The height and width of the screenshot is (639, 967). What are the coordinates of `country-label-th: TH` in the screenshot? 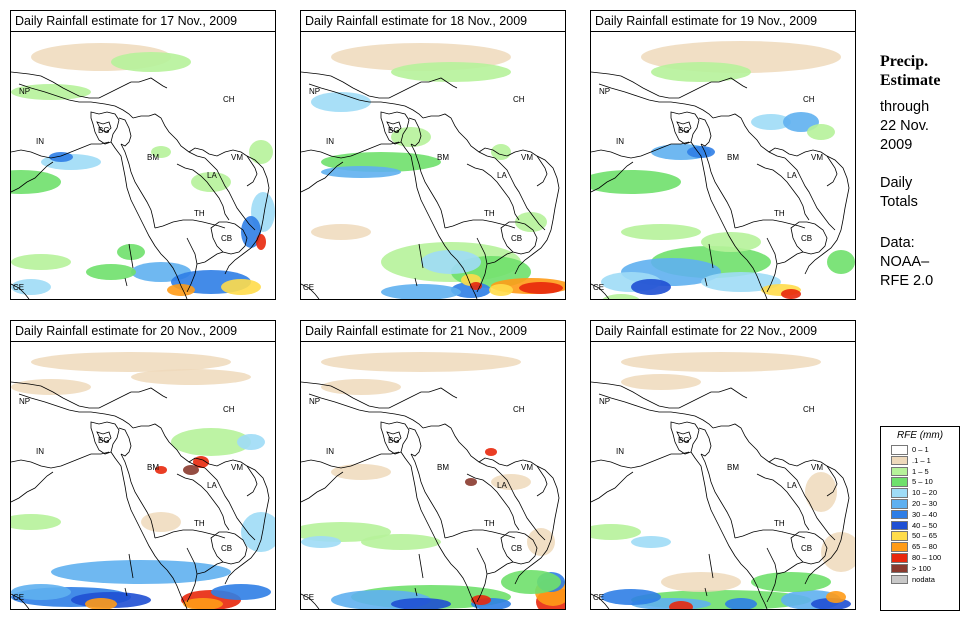 It's located at (779, 523).